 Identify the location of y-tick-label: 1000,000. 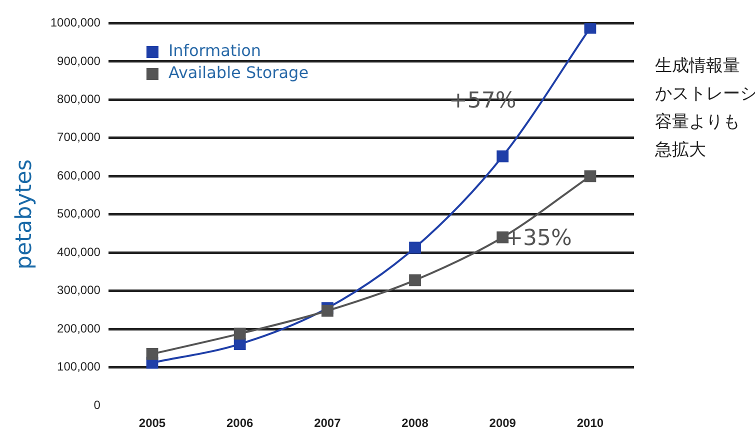
(75, 23).